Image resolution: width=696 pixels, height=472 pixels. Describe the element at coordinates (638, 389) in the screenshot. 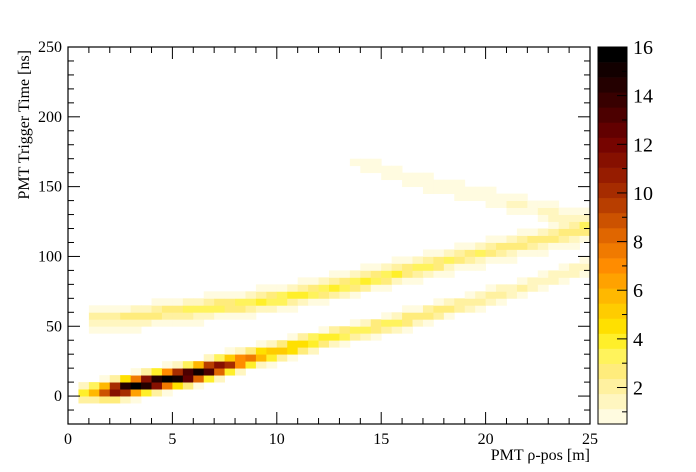

I see `colorbar-tick-label: 2` at that location.